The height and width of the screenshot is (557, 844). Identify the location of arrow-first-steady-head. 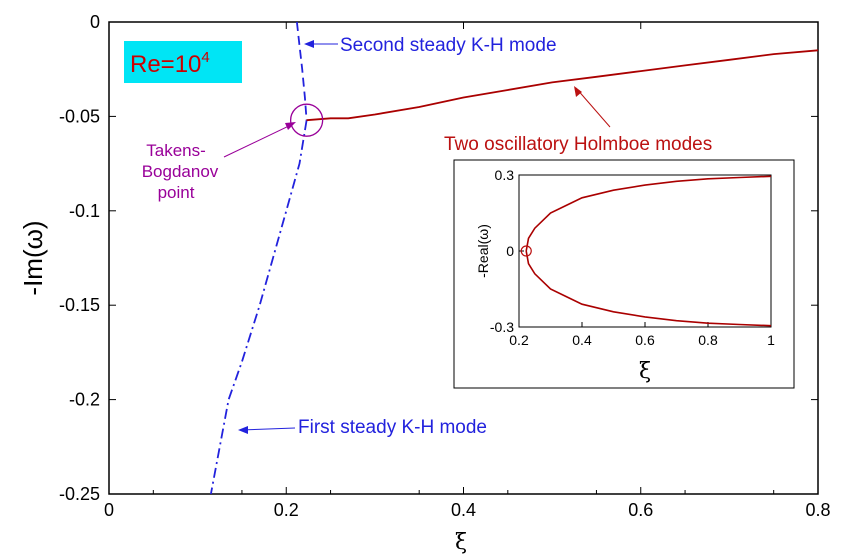
(243, 430).